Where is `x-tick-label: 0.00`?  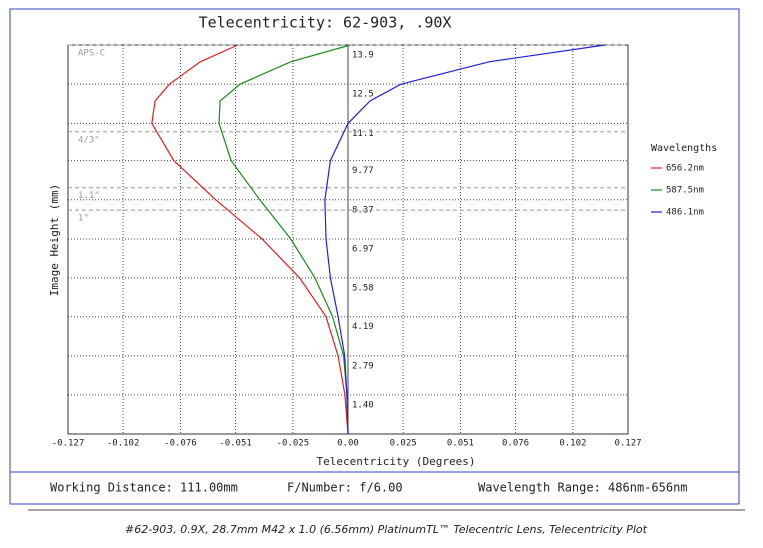
x-tick-label: 0.00 is located at coordinates (348, 444).